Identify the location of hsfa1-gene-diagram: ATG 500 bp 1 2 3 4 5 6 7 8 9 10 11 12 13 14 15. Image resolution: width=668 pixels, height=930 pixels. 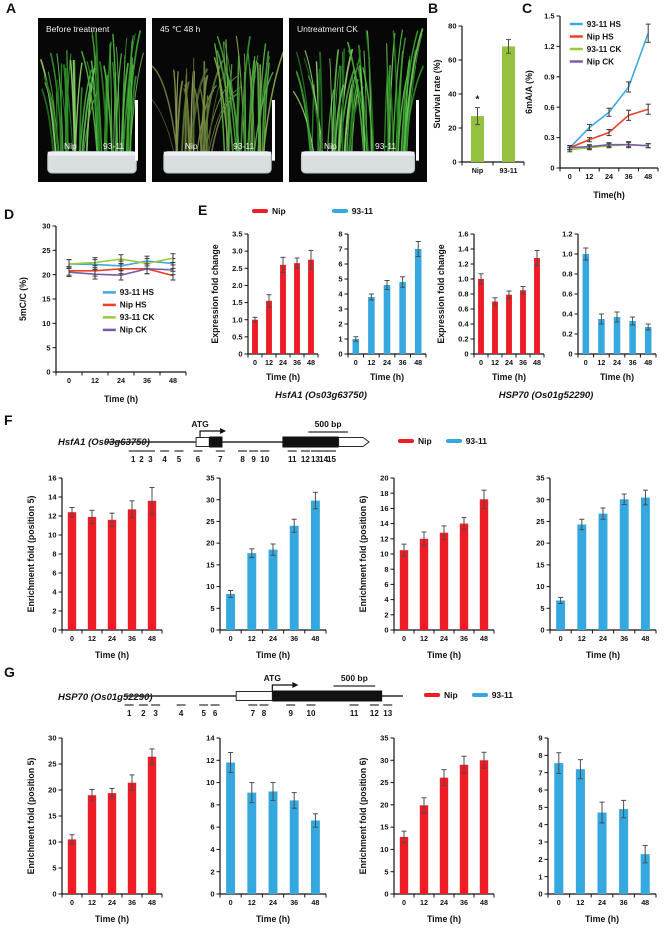
(237, 443).